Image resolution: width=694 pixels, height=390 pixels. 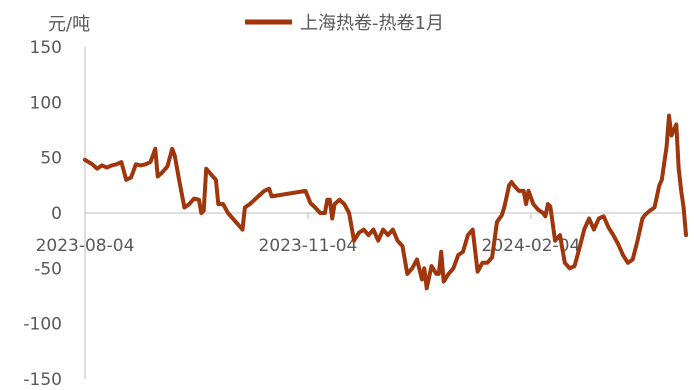 I want to click on legend: 上海热卷-热卷1月, so click(x=344, y=23).